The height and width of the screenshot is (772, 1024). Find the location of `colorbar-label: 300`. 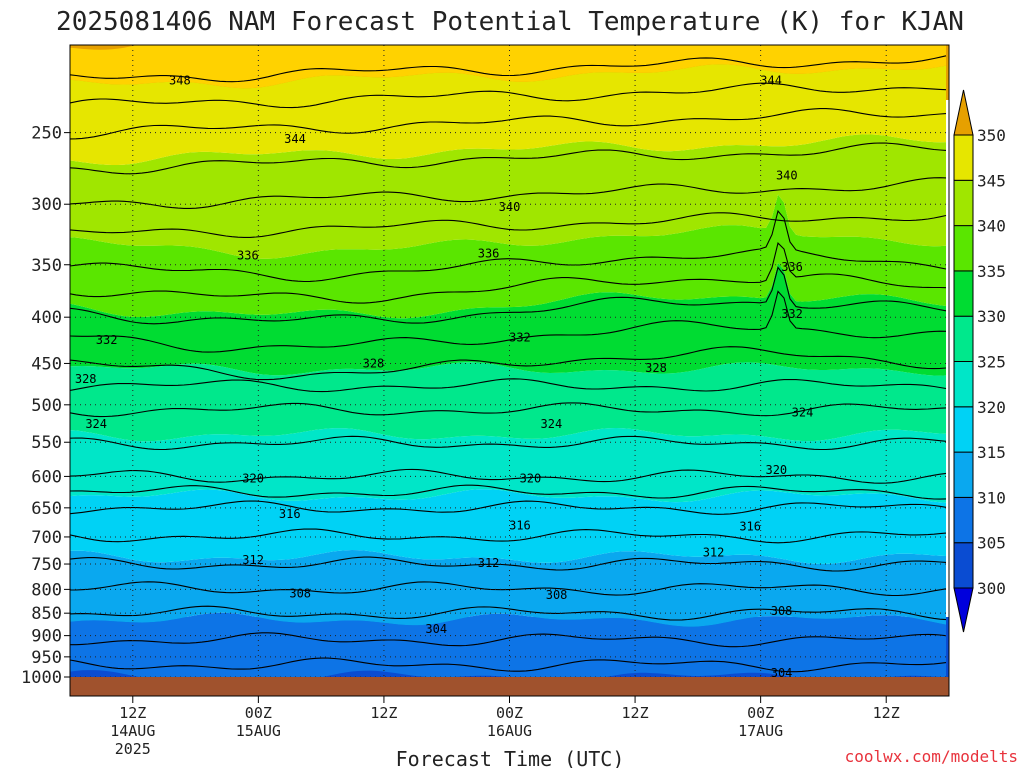

colorbar-label: 300 is located at coordinates (991, 588).